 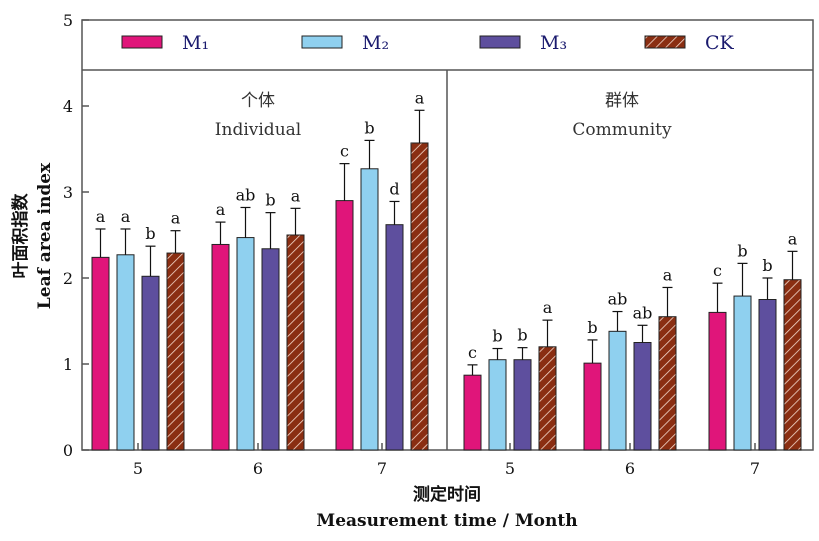 What do you see at coordinates (68, 20) in the screenshot?
I see `y-tick-label: 5` at bounding box center [68, 20].